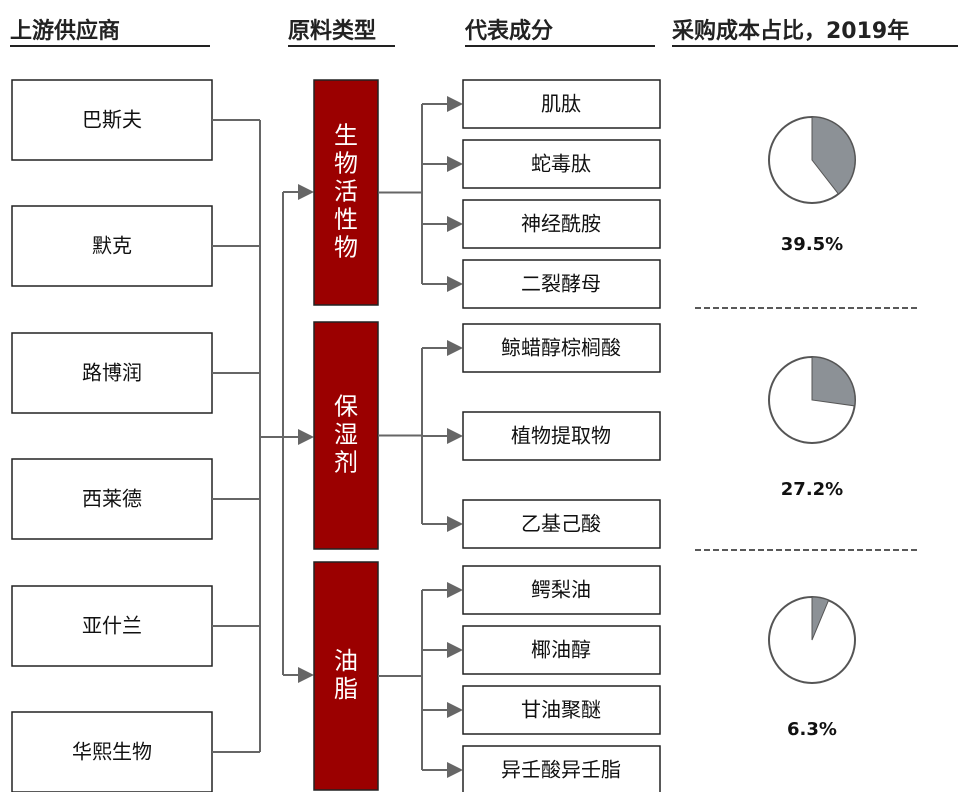 The height and width of the screenshot is (796, 962). I want to click on ingredient-label: 植物提取物, so click(561, 436).